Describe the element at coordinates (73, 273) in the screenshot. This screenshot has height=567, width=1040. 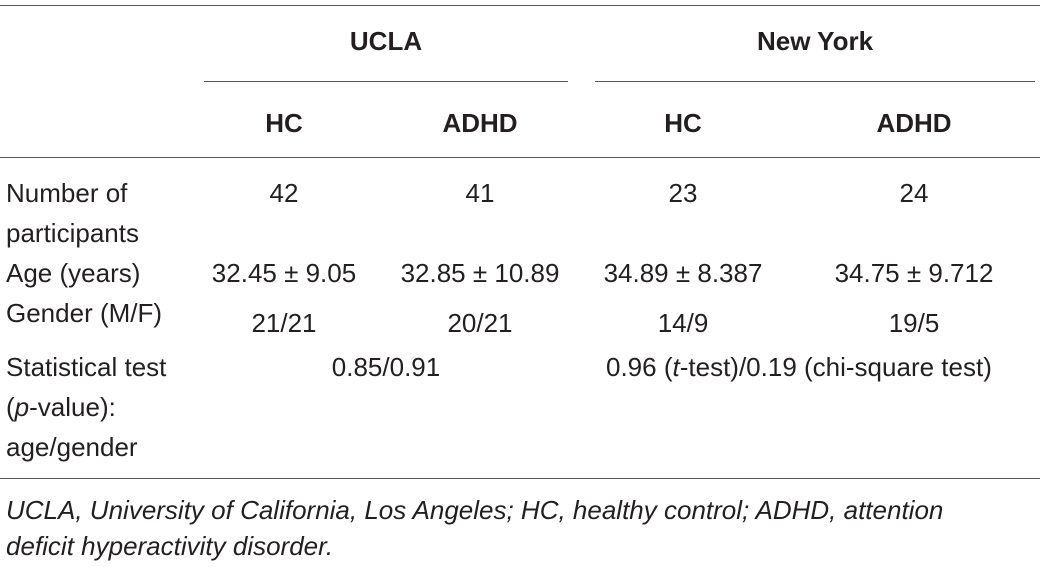
I see `row-label-age: Age (years)` at that location.